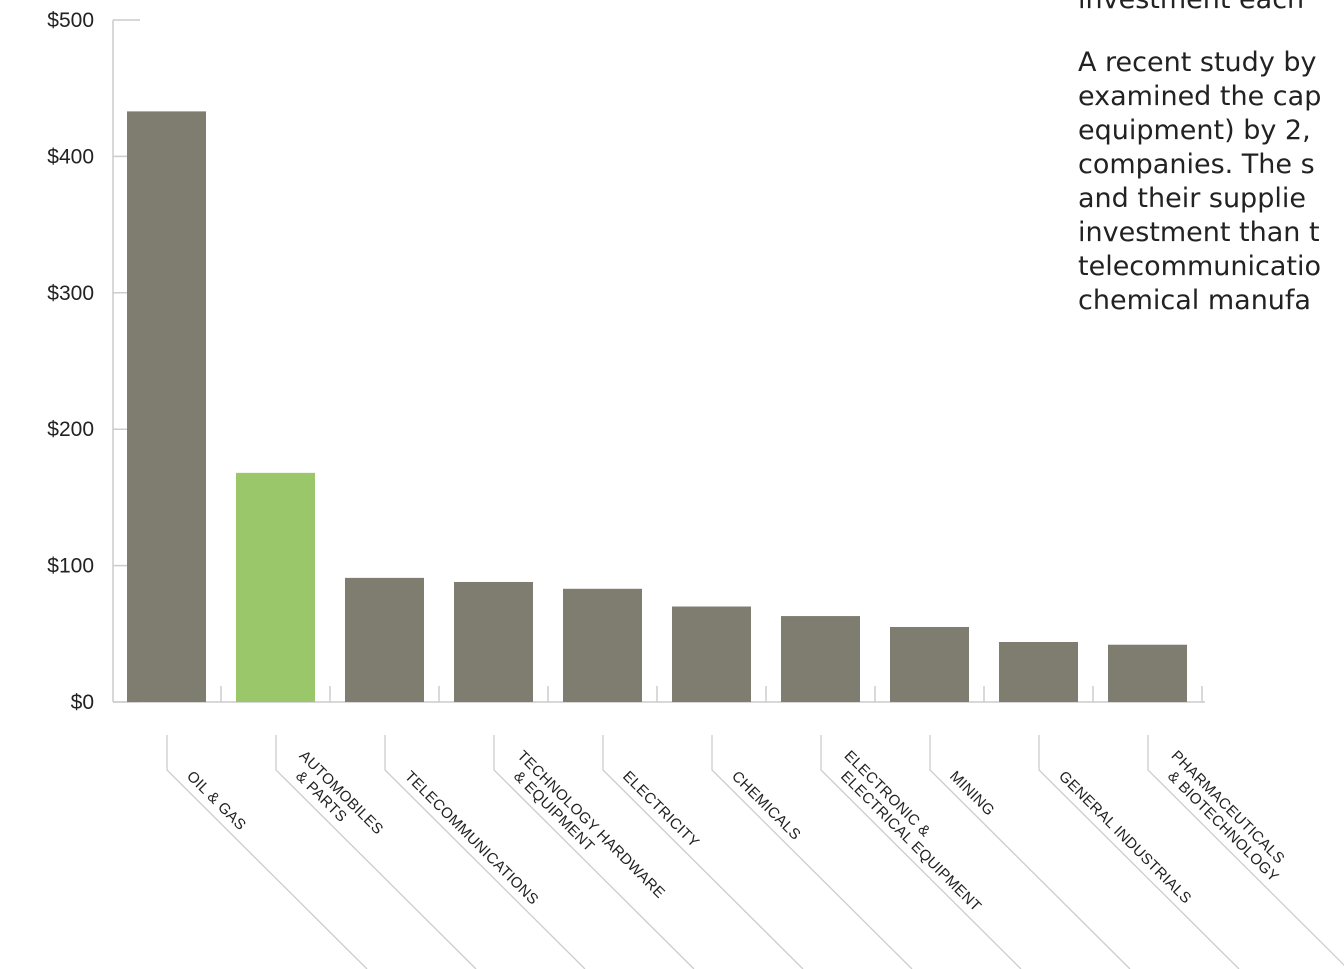  I want to click on x-category-label-line: OIL & GAS, so click(216, 801).